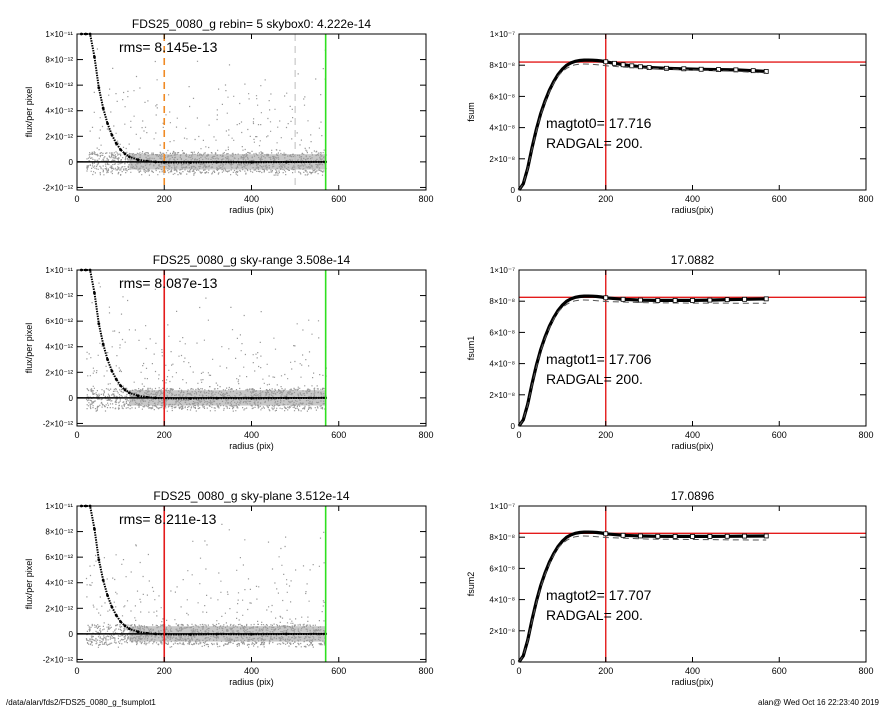  What do you see at coordinates (471, 348) in the screenshot?
I see `y-axis-label: fsum1` at bounding box center [471, 348].